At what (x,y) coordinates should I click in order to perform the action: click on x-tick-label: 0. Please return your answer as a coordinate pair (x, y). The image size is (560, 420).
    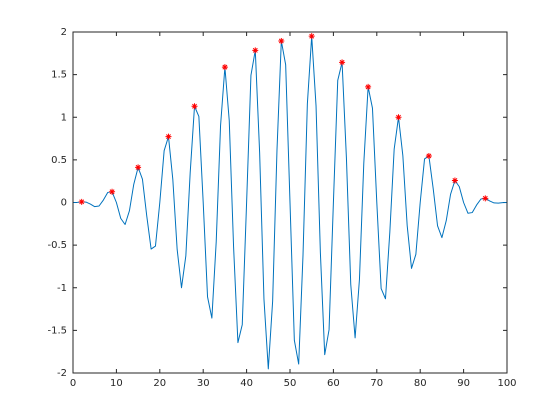
    Looking at the image, I should click on (73, 383).